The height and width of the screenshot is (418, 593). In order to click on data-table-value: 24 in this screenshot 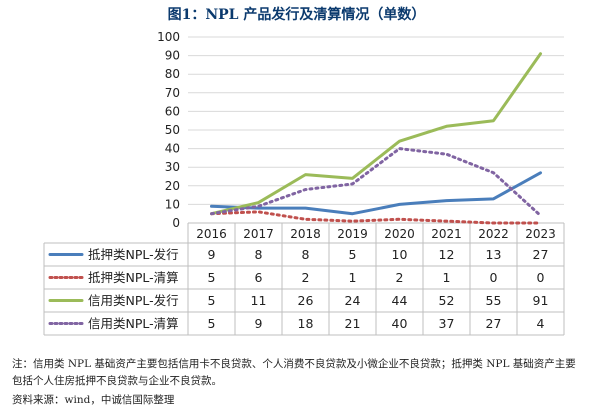, I will do `click(353, 300)`.